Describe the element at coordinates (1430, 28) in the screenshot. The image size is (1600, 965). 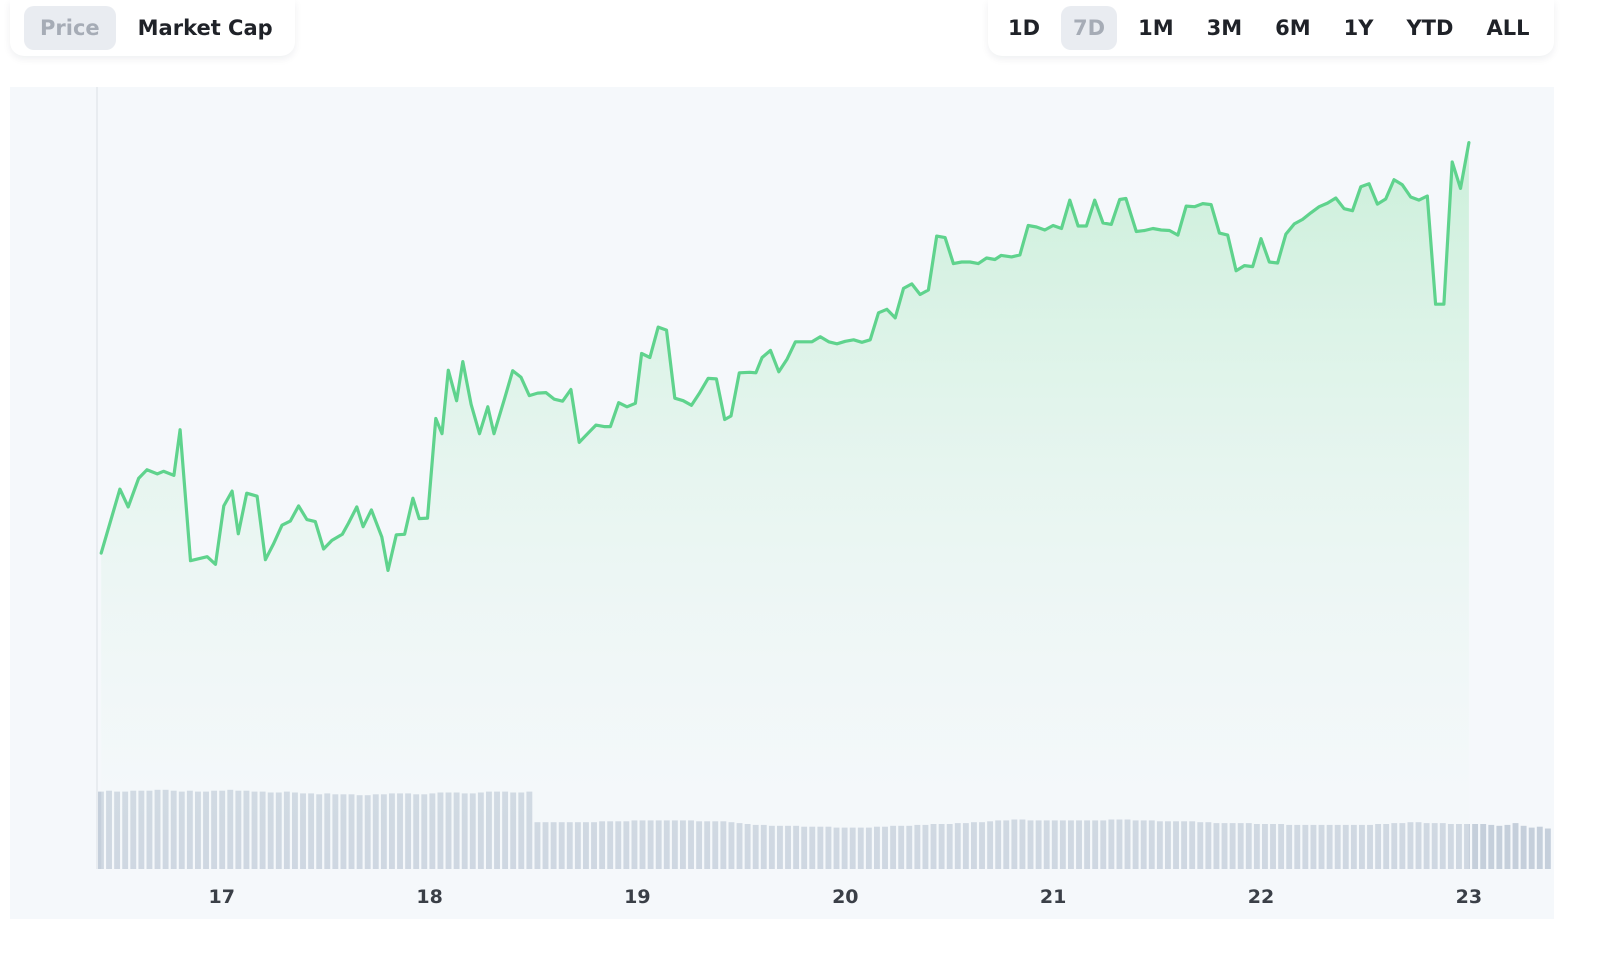
I see `range-ytd-button: YTD` at that location.